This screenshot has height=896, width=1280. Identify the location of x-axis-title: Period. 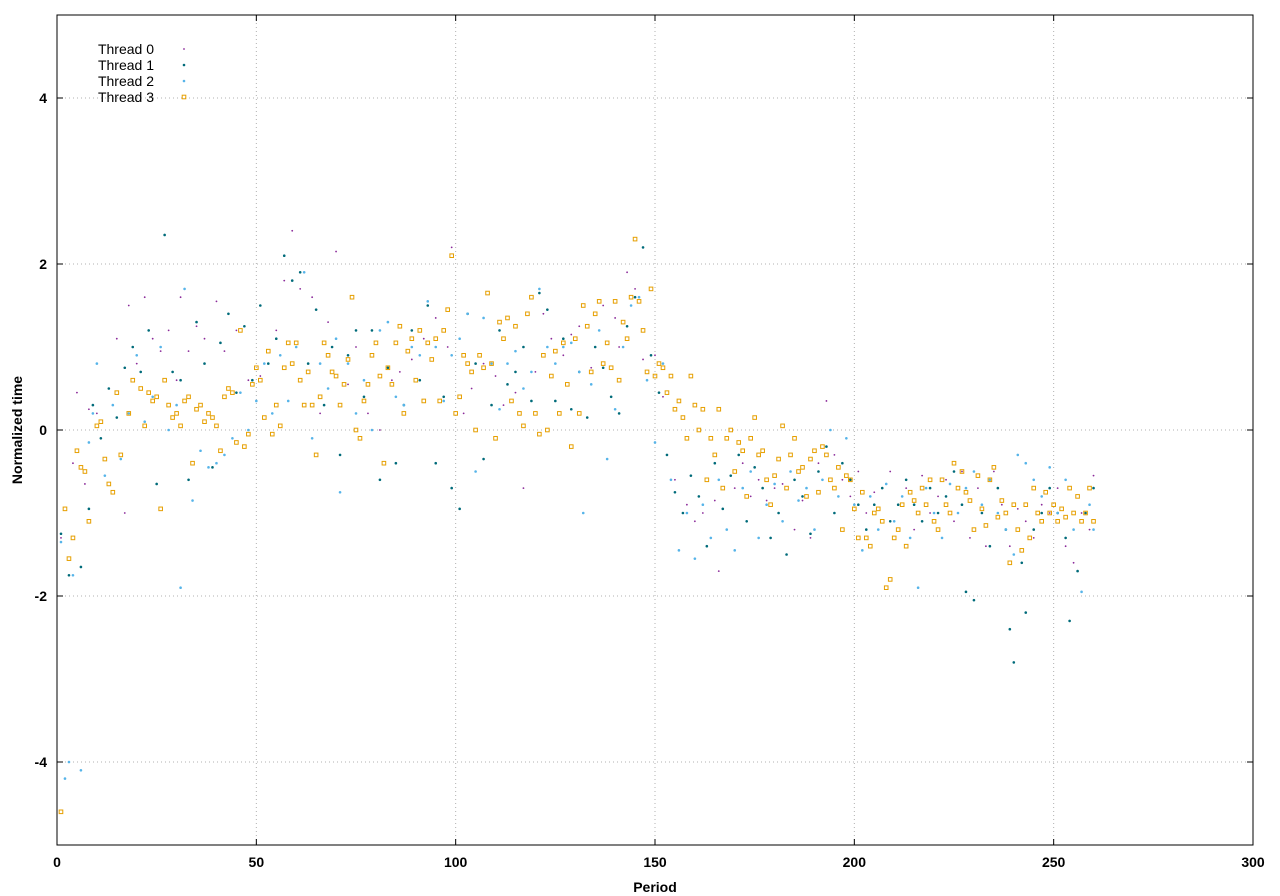
(655, 887).